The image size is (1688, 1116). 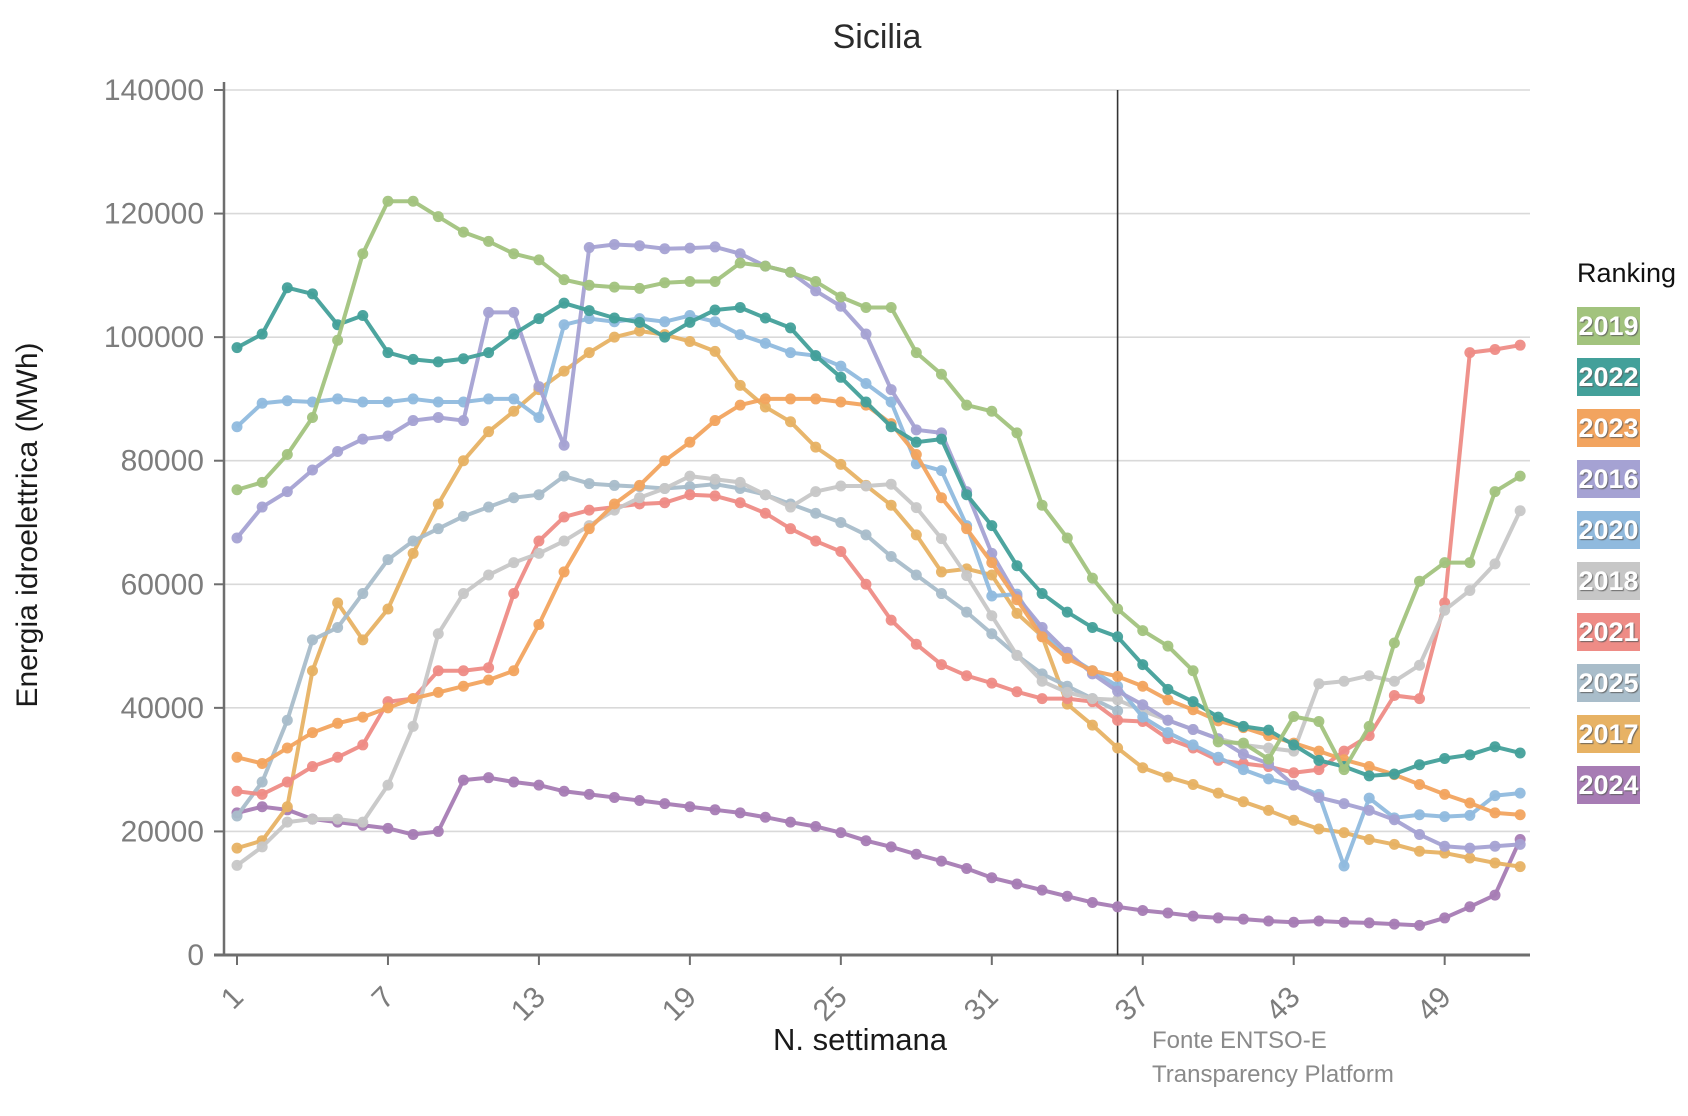 What do you see at coordinates (383, 998) in the screenshot?
I see `x-tick-label: 7` at bounding box center [383, 998].